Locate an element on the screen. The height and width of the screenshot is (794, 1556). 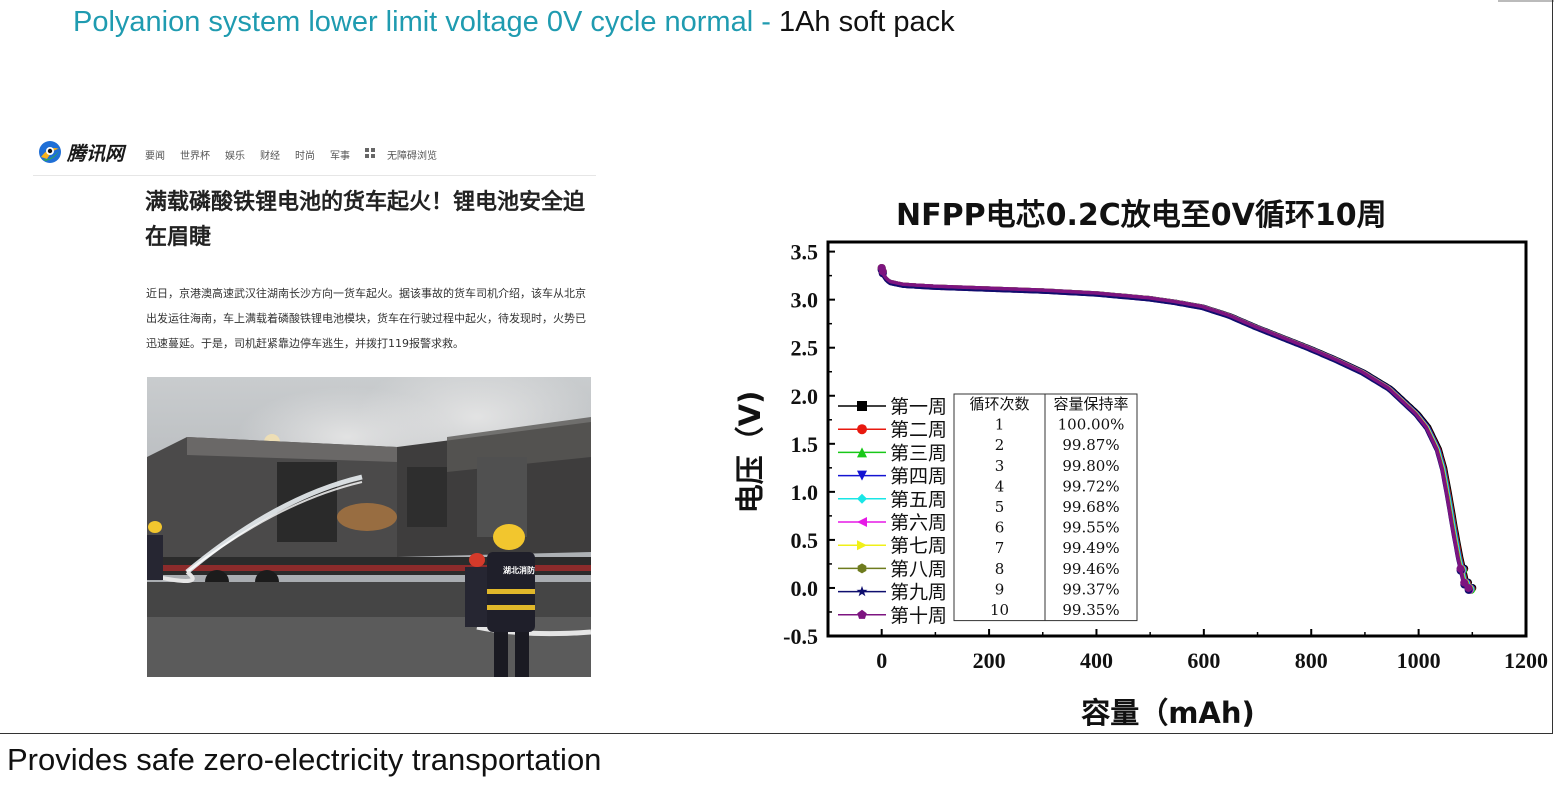
tencent-logo-icon is located at coordinates (50, 152).